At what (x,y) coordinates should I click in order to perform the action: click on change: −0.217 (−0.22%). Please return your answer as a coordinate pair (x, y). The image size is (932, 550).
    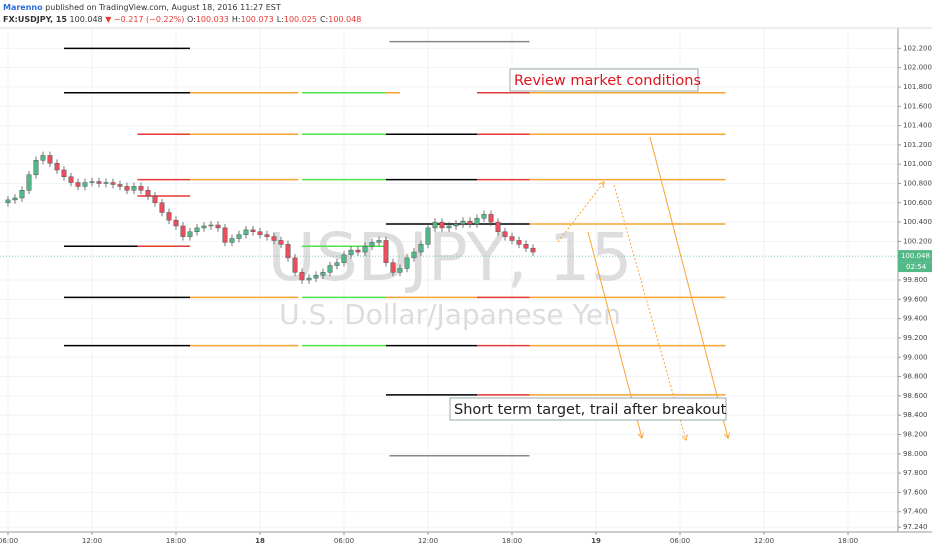
    Looking at the image, I should click on (149, 19).